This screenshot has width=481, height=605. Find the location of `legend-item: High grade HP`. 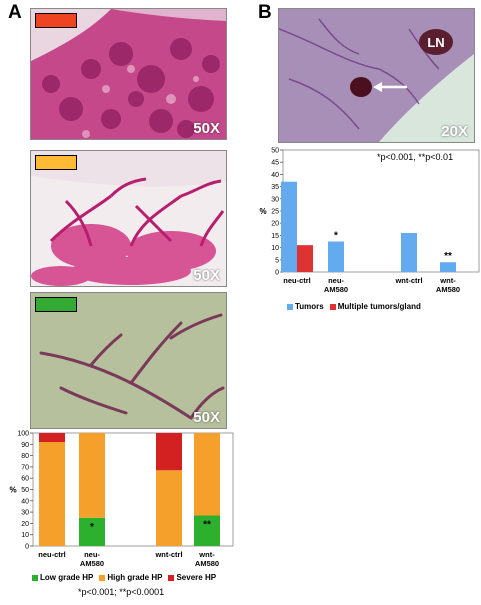

legend-item: High grade HP is located at coordinates (130, 577).